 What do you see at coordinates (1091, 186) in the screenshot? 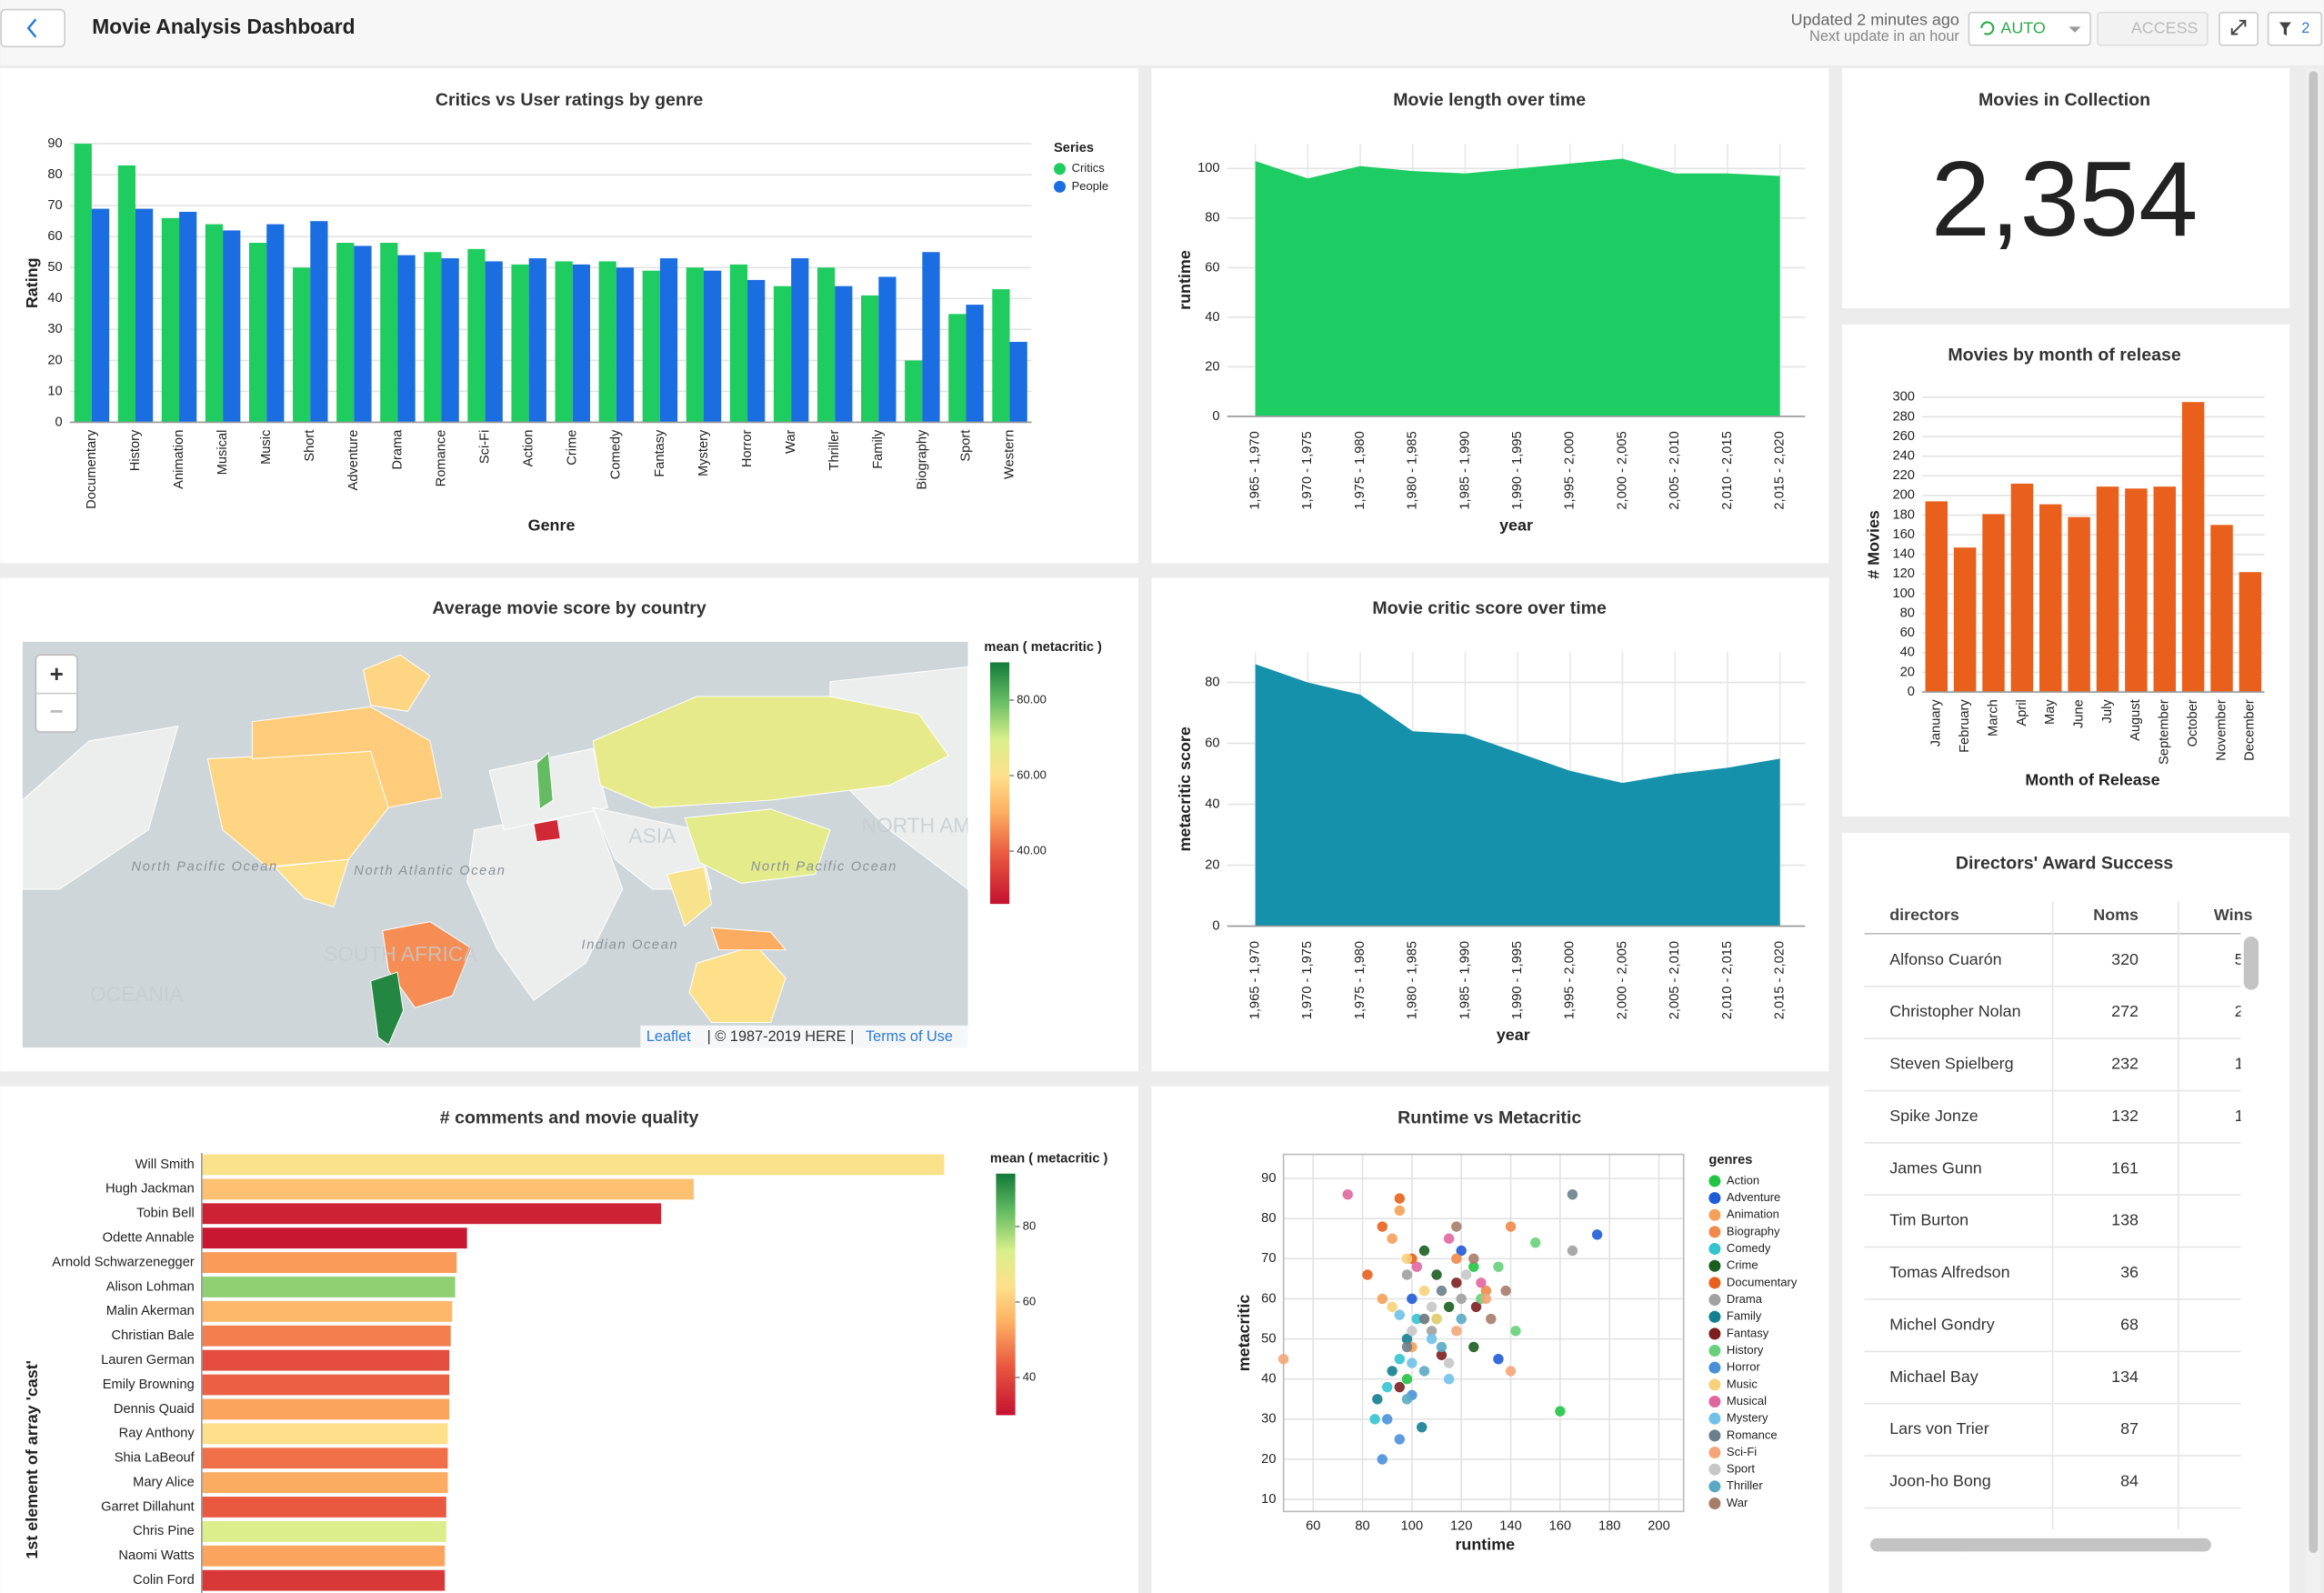
I see `legend-label: People` at bounding box center [1091, 186].